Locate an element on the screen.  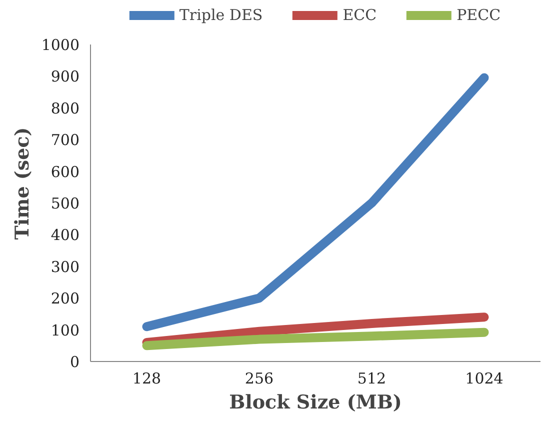
x-tick-label: 128 is located at coordinates (147, 379).